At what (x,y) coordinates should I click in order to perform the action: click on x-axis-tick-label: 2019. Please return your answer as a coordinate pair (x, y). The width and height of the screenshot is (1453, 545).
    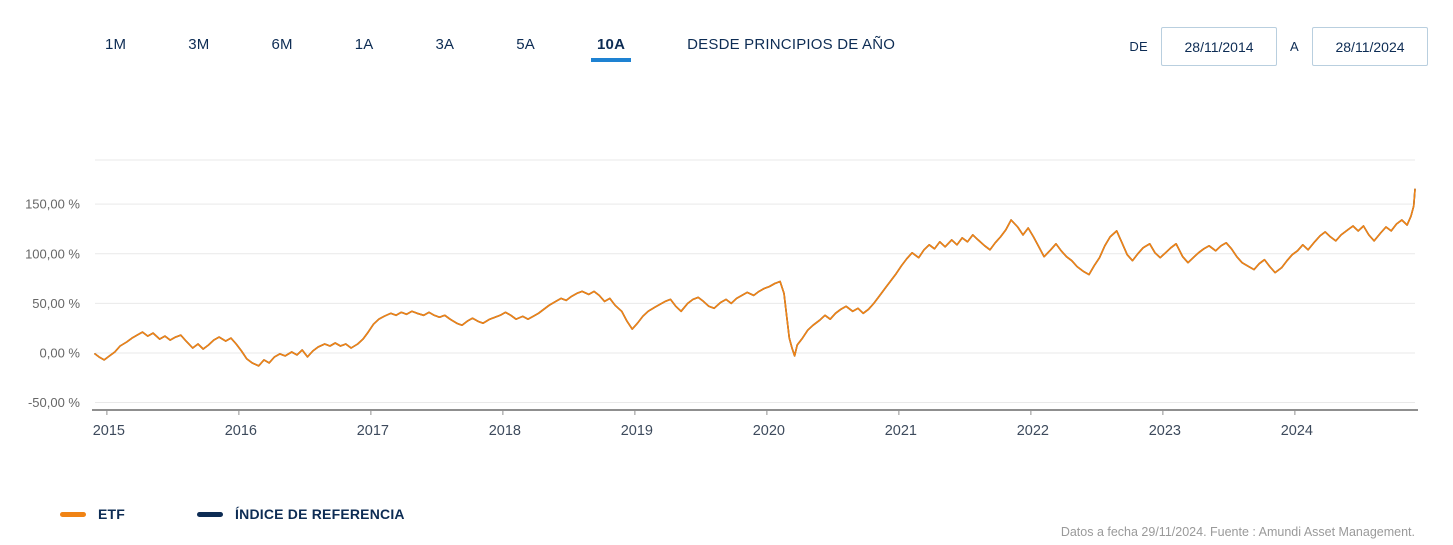
    Looking at the image, I should click on (637, 431).